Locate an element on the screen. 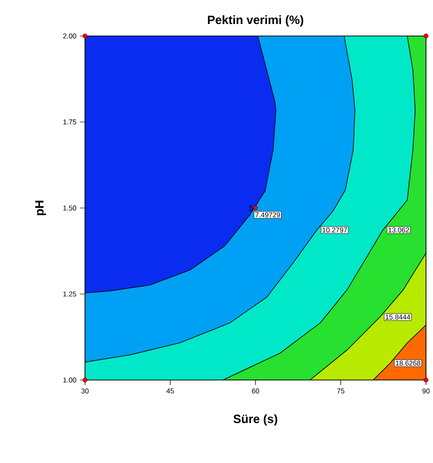 The width and height of the screenshot is (433, 463). x-axis-title: Süre (s) is located at coordinates (255, 420).